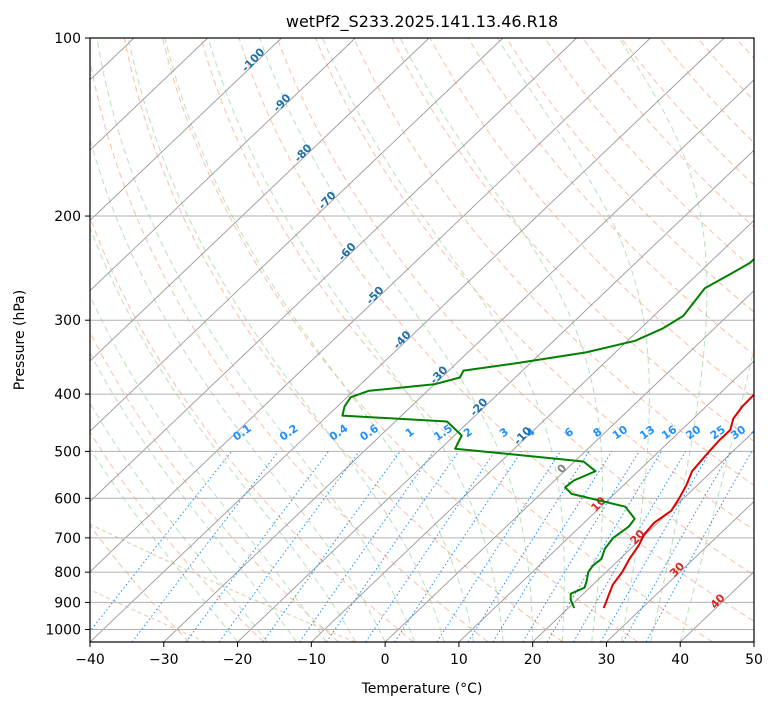 The height and width of the screenshot is (708, 775). What do you see at coordinates (339, 433) in the screenshot?
I see `mixing-ratio-label: 0.4` at bounding box center [339, 433].